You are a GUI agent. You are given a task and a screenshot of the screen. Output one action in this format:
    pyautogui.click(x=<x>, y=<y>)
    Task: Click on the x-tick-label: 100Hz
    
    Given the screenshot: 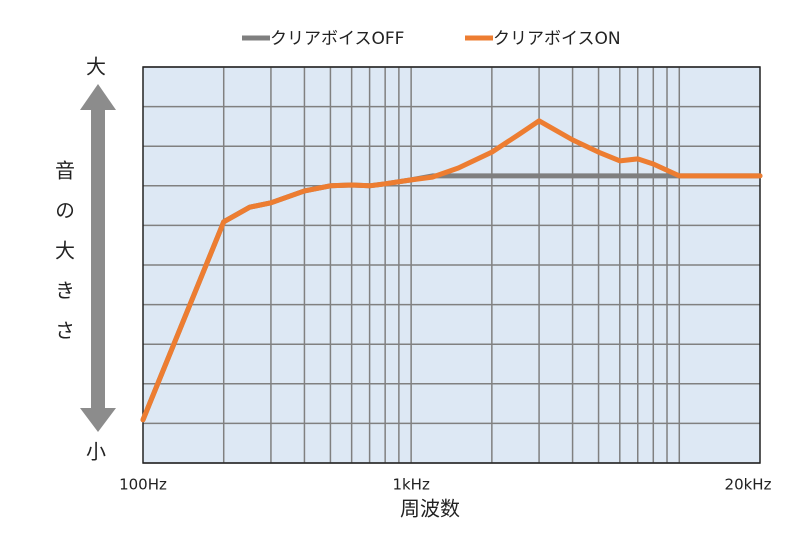 What is the action you would take?
    pyautogui.click(x=143, y=485)
    